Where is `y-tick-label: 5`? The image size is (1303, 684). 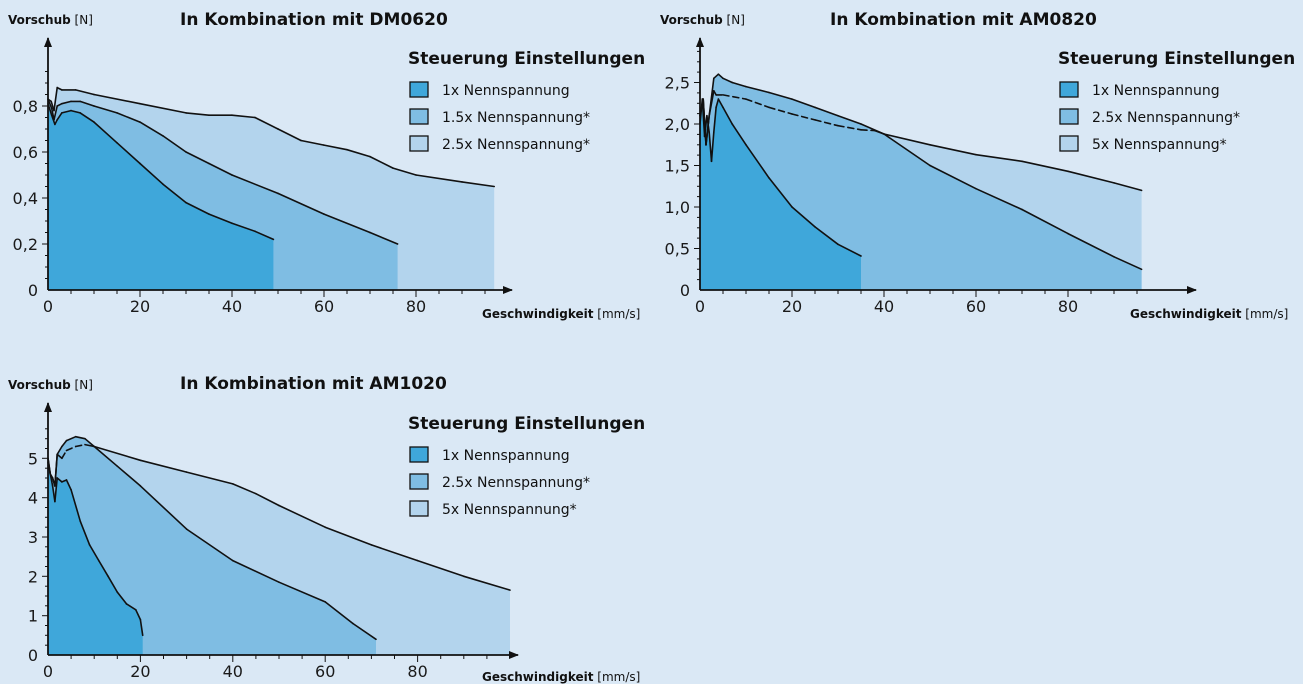 y-tick-label: 5 is located at coordinates (33, 458).